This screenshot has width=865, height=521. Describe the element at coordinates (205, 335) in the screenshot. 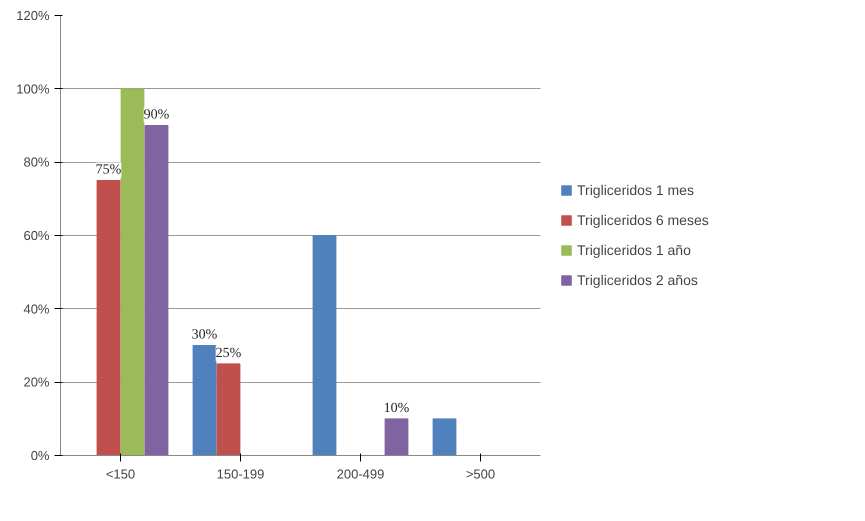

I see `data-label: 30%` at that location.